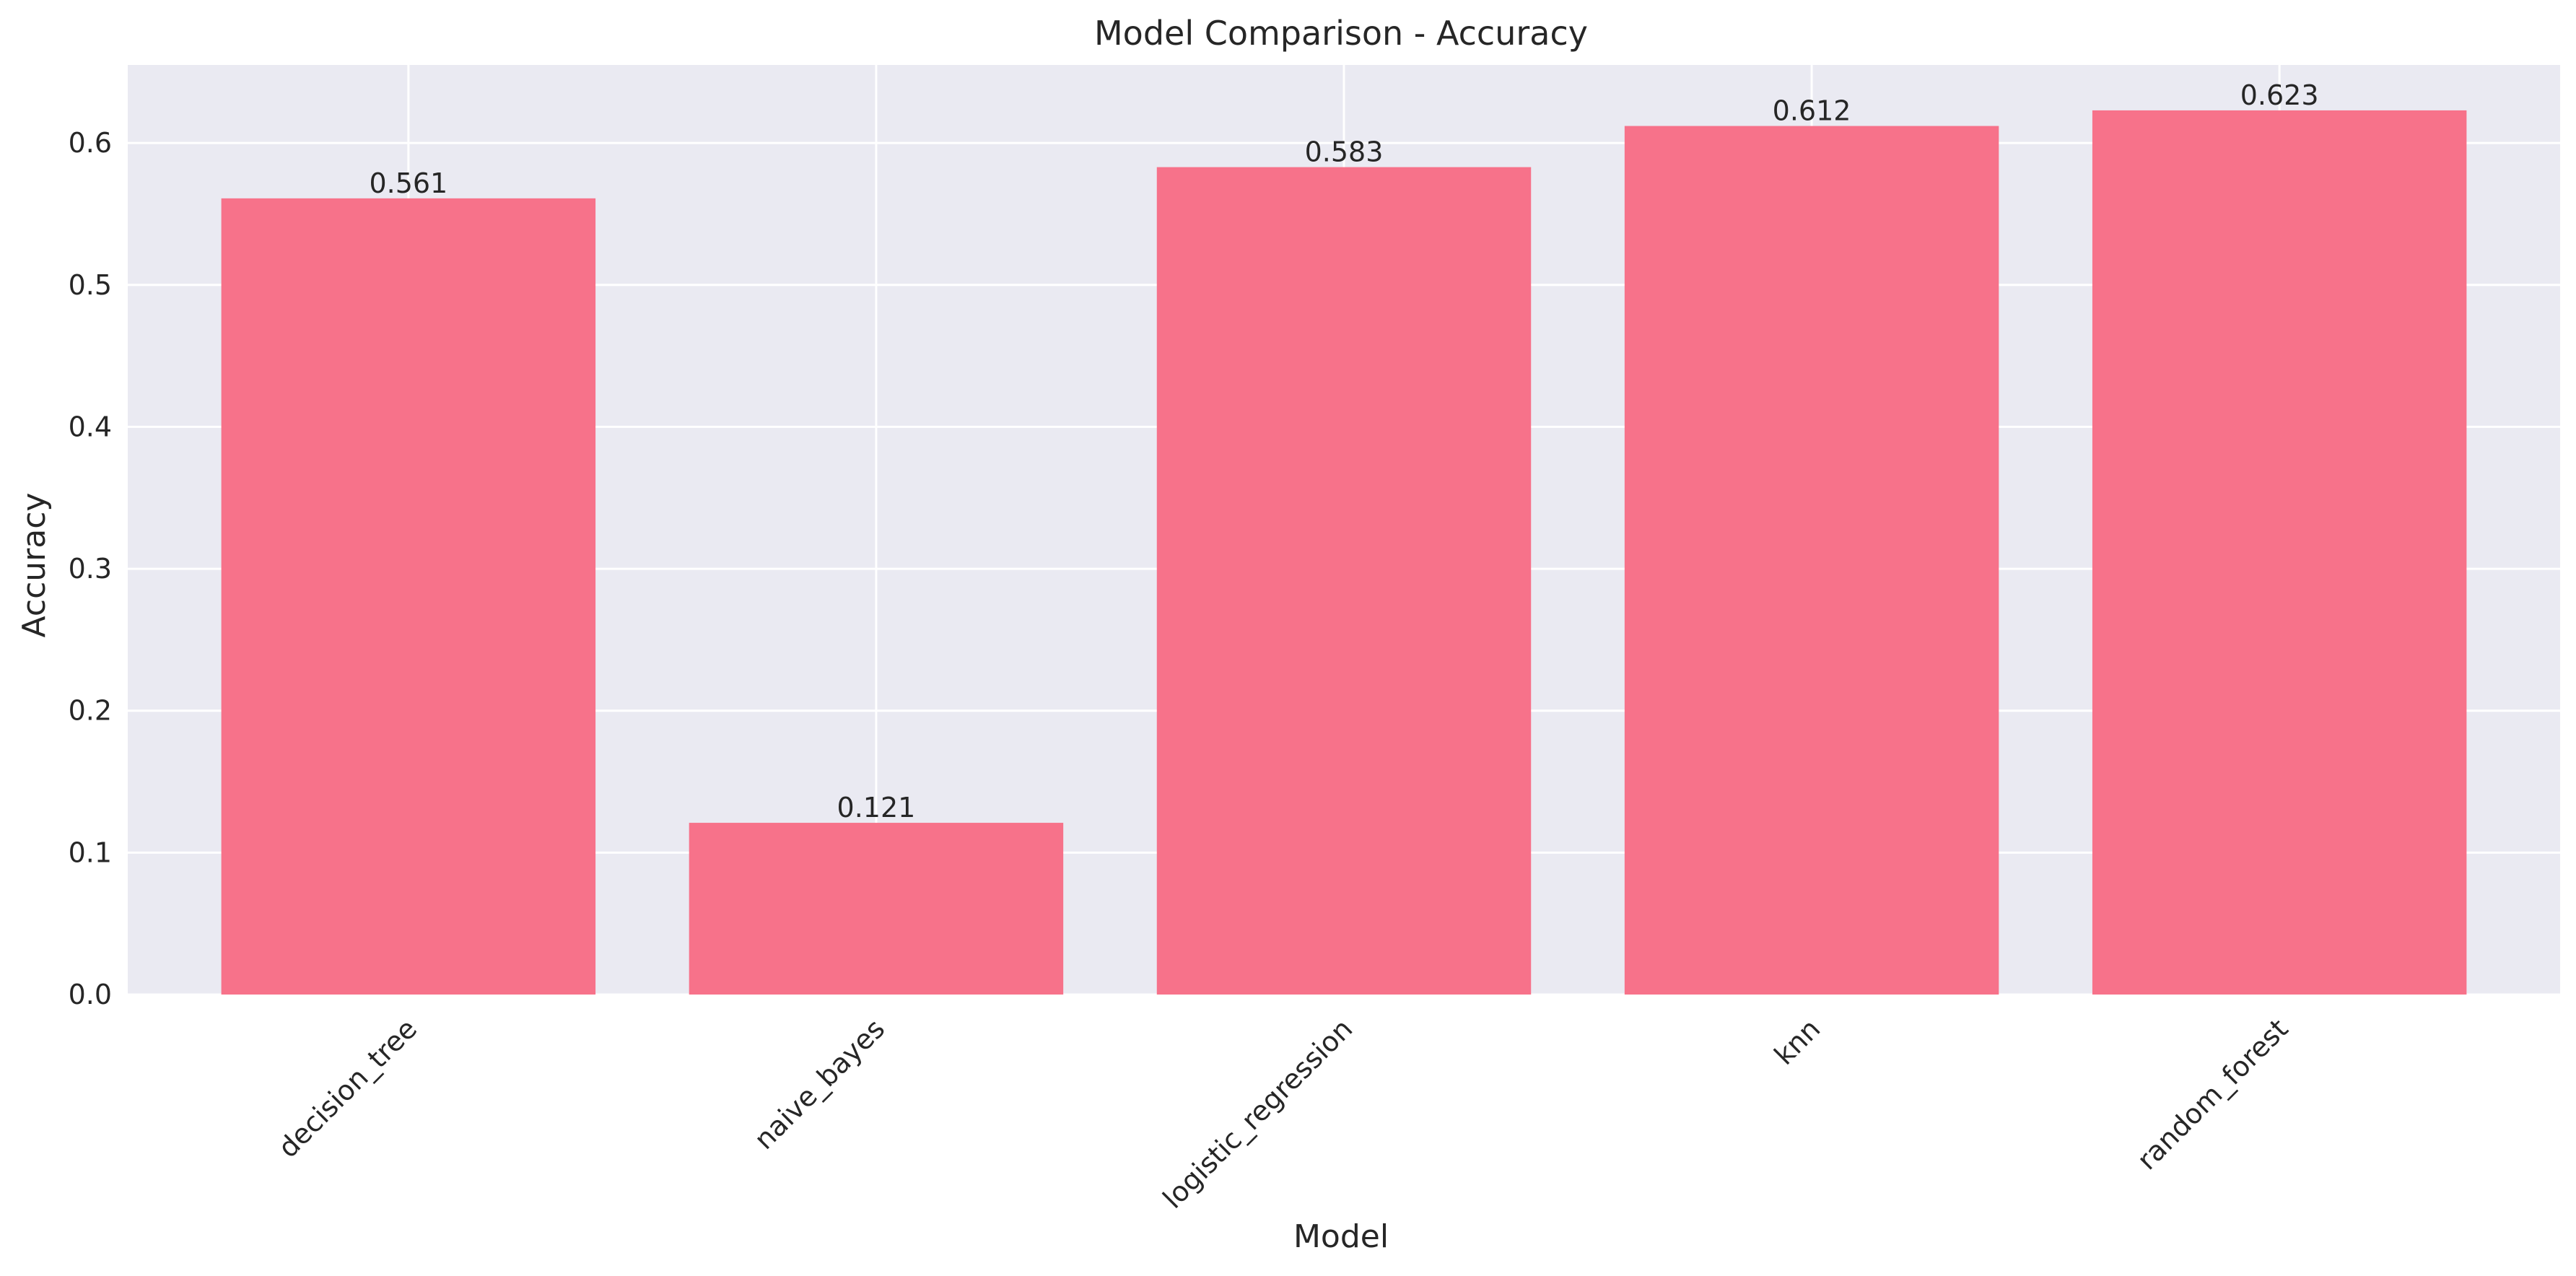  What do you see at coordinates (90, 426) in the screenshot?
I see `y-tick-label: 0.4` at bounding box center [90, 426].